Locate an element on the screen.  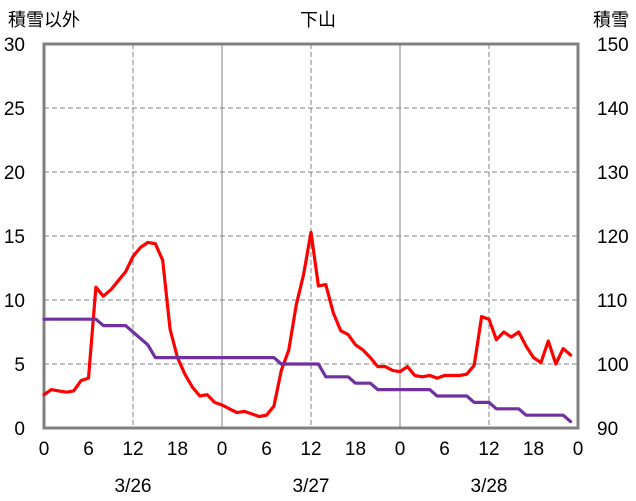
right-axis-tick-label: 130 is located at coordinates (613, 173).